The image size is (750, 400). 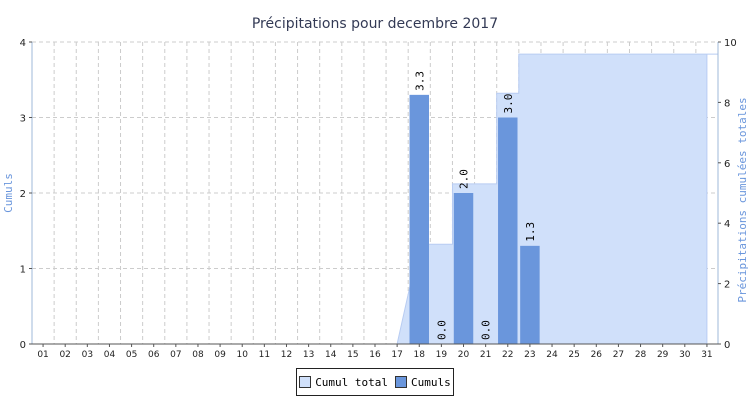 What do you see at coordinates (727, 285) in the screenshot?
I see `y-tick-label-right: 2` at bounding box center [727, 285].